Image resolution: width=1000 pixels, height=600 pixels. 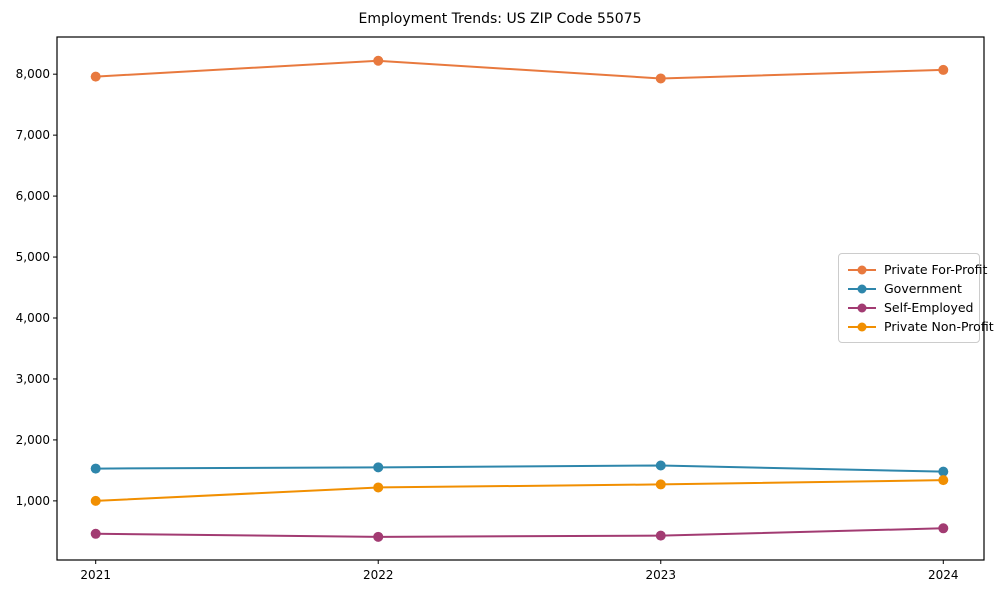 I want to click on y-tick-label: 4,000, so click(x=33, y=318).